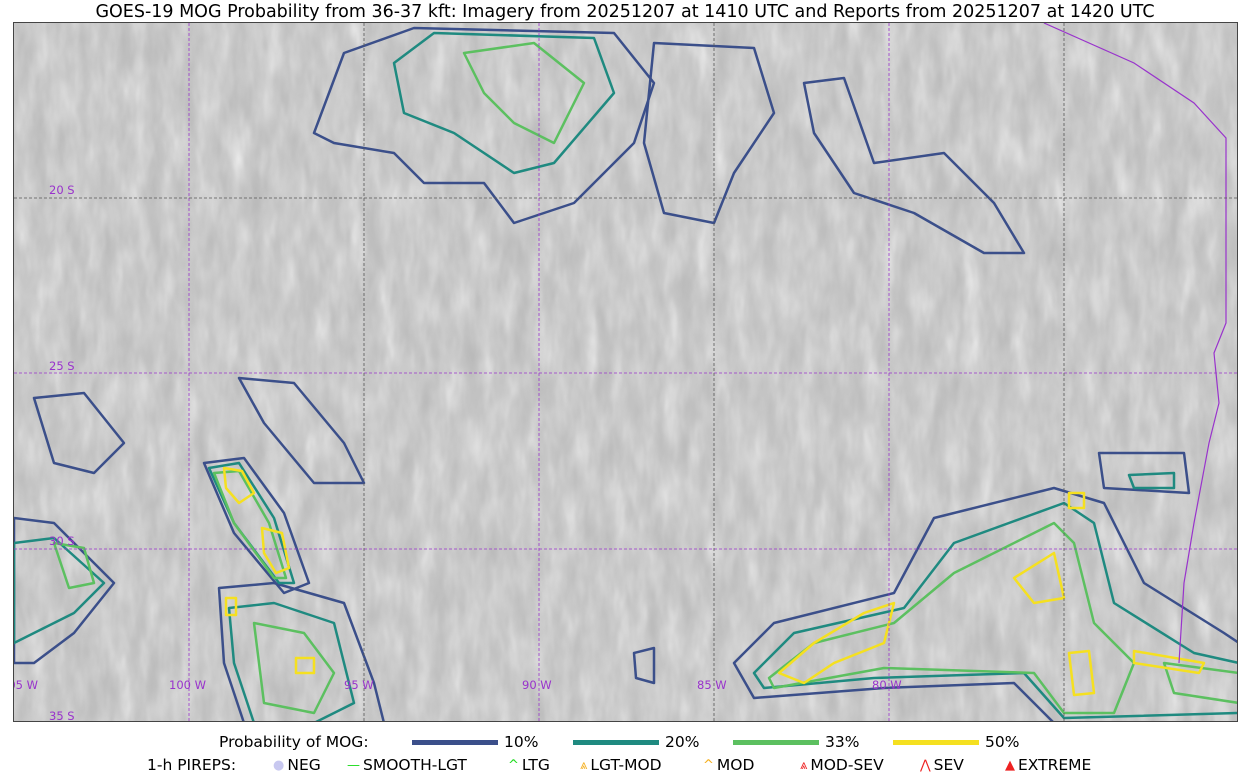 This screenshot has width=1250, height=782. What do you see at coordinates (887, 685) in the screenshot?
I see `lon-label: 80 W` at bounding box center [887, 685].